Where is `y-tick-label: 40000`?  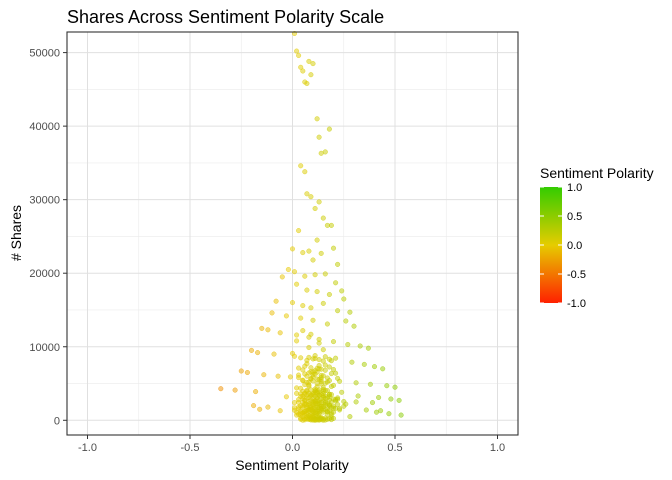 y-tick-label: 40000 is located at coordinates (44, 127).